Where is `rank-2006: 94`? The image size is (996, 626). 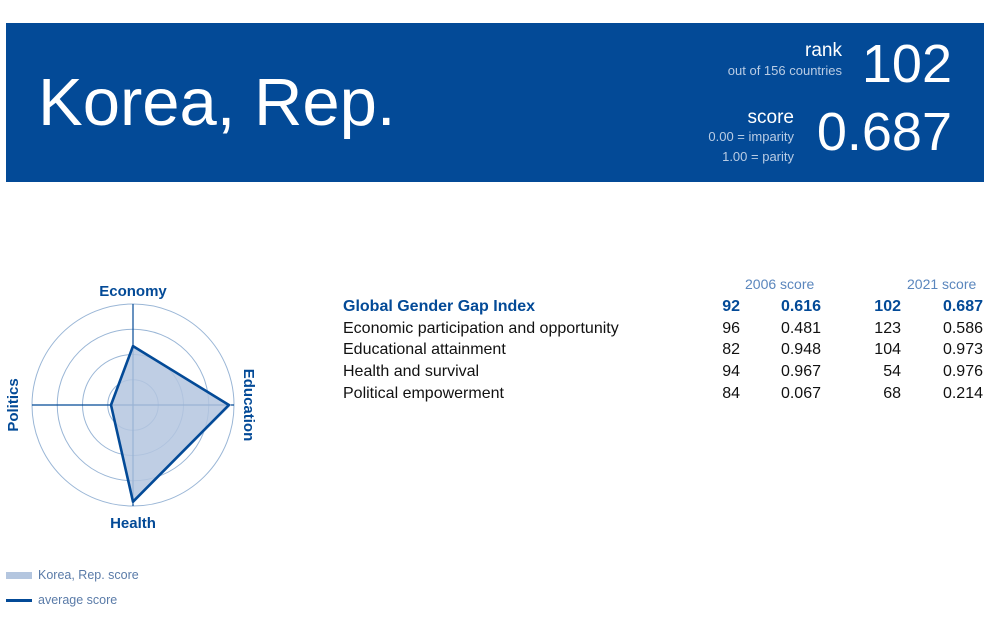
rank-2006: 94 is located at coordinates (731, 371).